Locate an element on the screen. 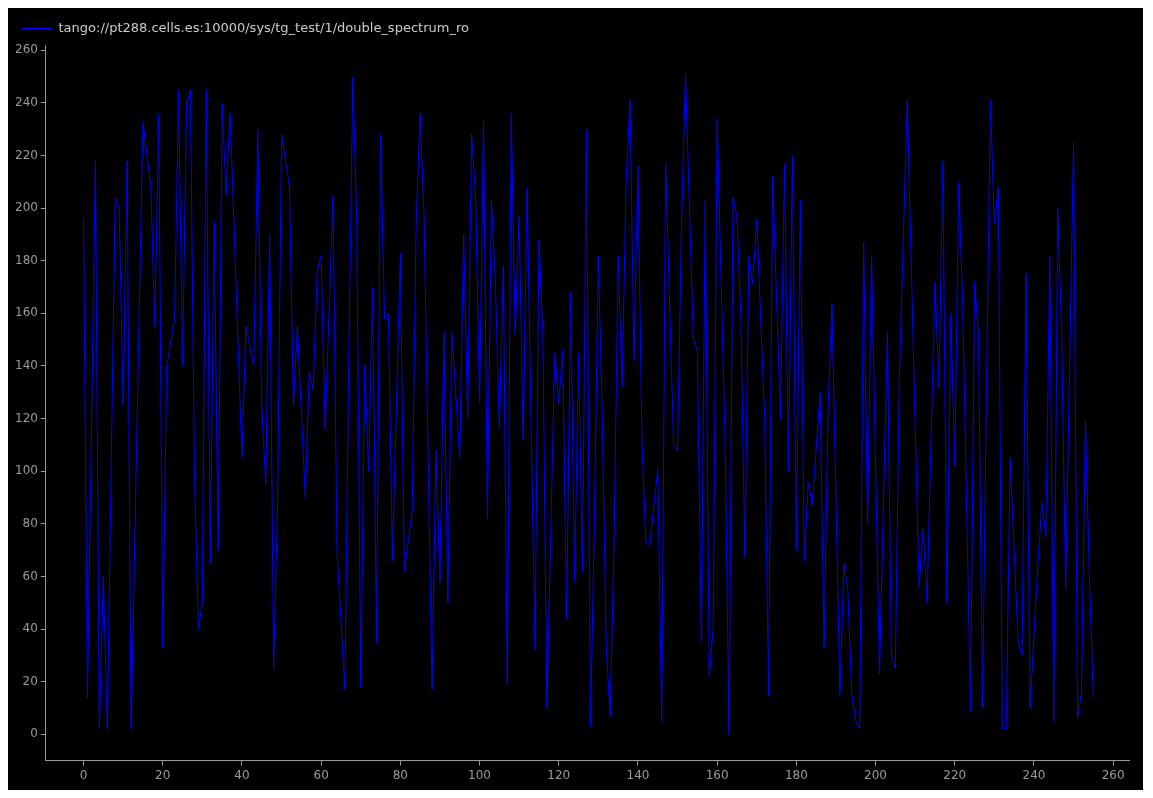 This screenshot has height=798, width=1153. x-tick-label: 20 is located at coordinates (163, 774).